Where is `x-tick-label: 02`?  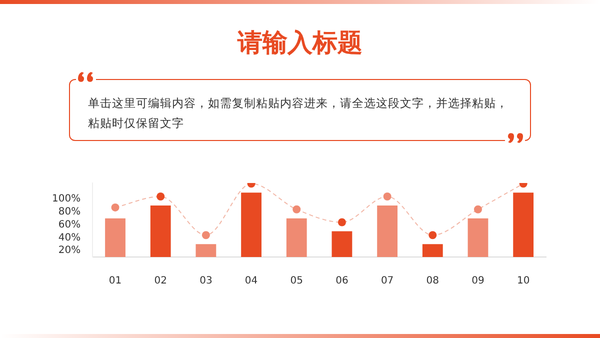
x-tick-label: 02 is located at coordinates (160, 281).